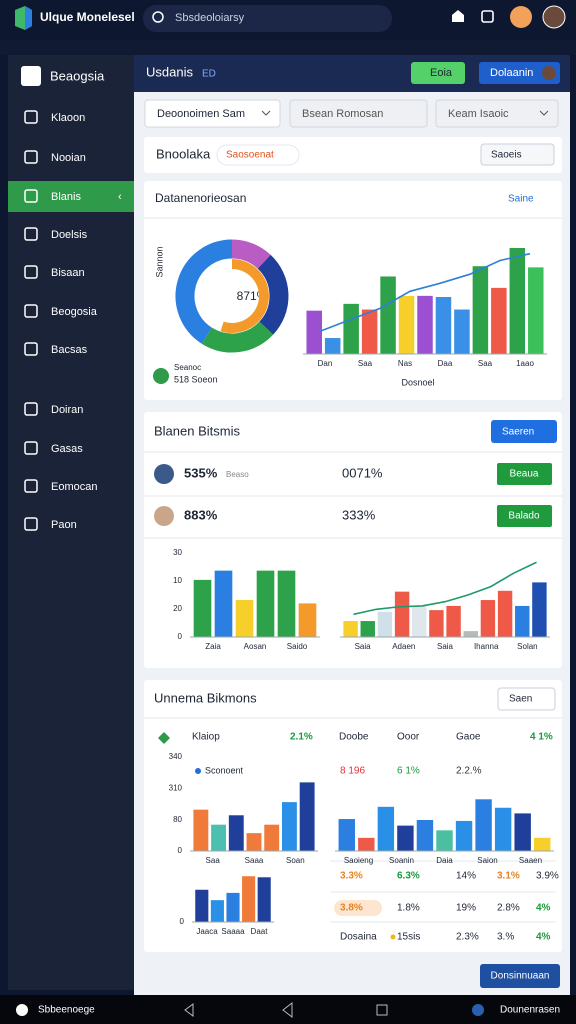 The width and height of the screenshot is (576, 1024). I want to click on team-title: Blanen Bitsmis, so click(197, 430).